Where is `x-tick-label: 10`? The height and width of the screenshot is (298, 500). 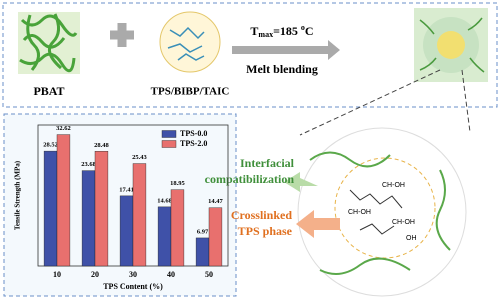
x-tick-label: 10 is located at coordinates (57, 274).